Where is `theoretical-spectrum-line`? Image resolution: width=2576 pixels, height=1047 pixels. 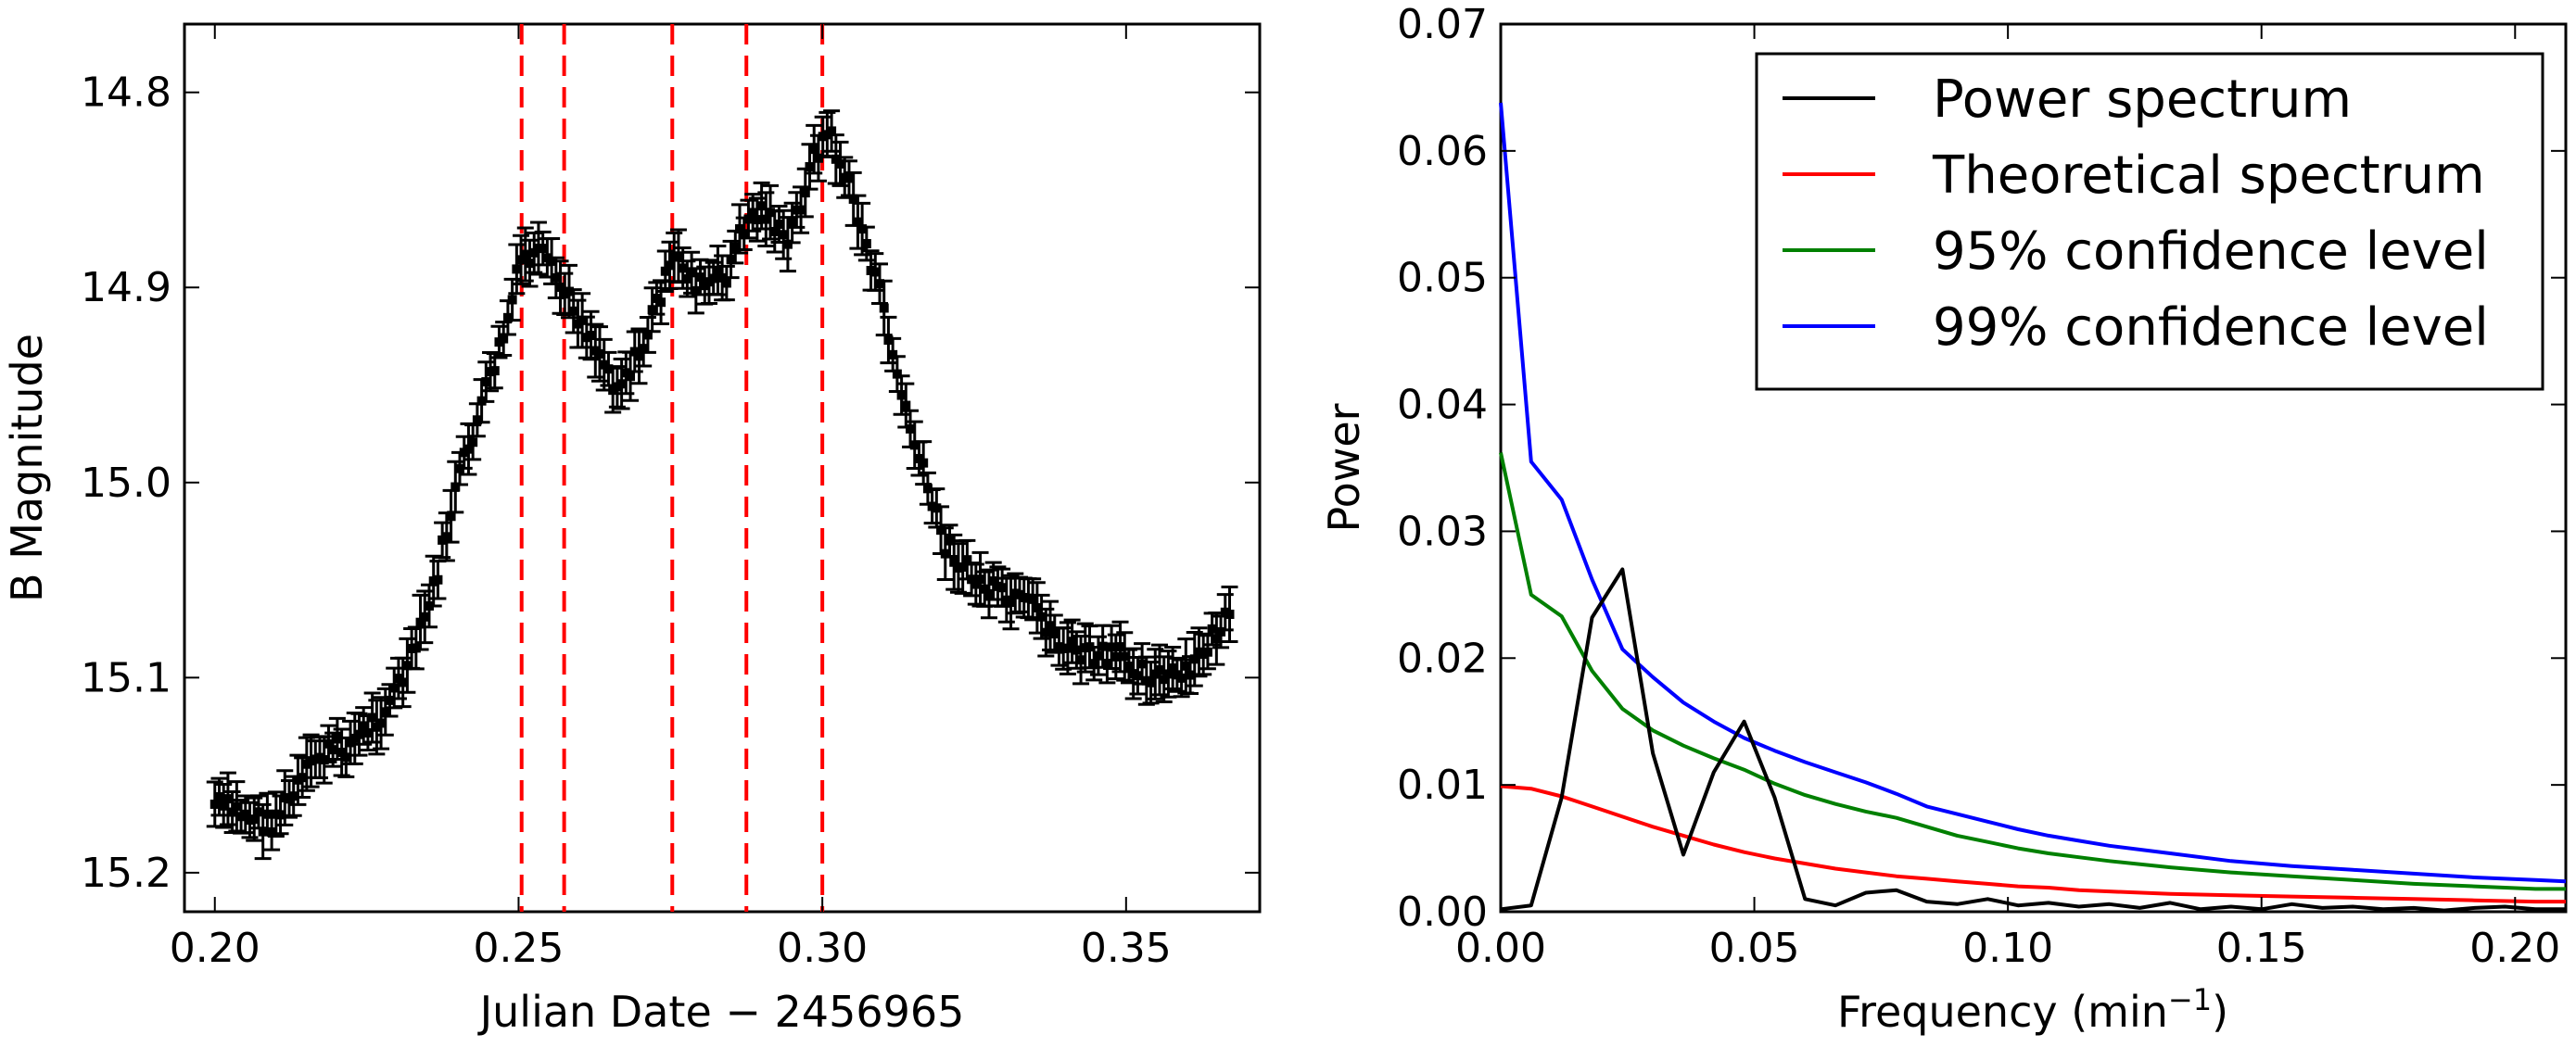 theoretical-spectrum-line is located at coordinates (2033, 844).